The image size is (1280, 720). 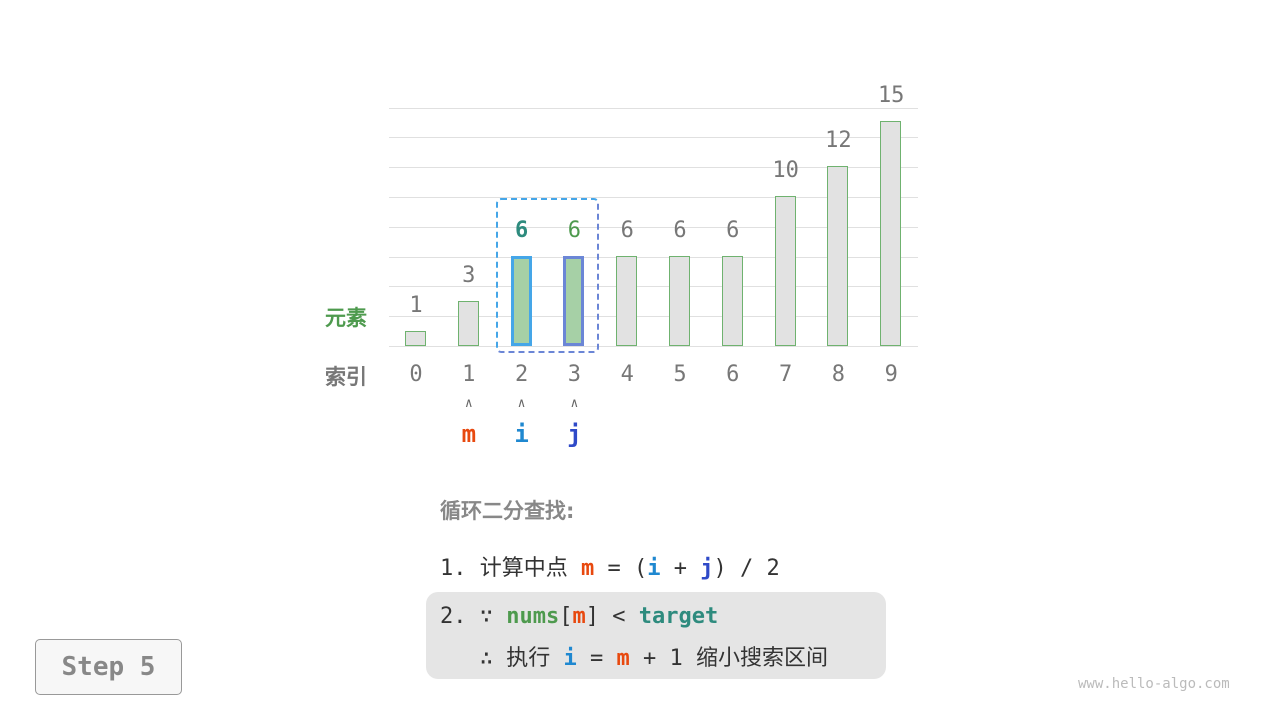 I want to click on index-label: 8, so click(x=838, y=374).